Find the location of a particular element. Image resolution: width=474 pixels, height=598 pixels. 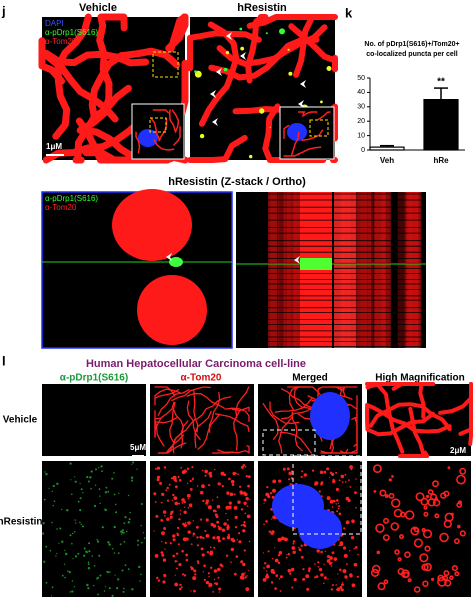

row-label: hResistin is located at coordinates (21, 522).